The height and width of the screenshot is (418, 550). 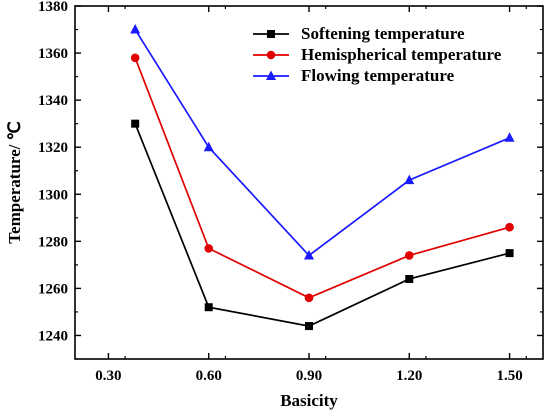 What do you see at coordinates (378, 75) in the screenshot?
I see `legend-label: Flowing temperature` at bounding box center [378, 75].